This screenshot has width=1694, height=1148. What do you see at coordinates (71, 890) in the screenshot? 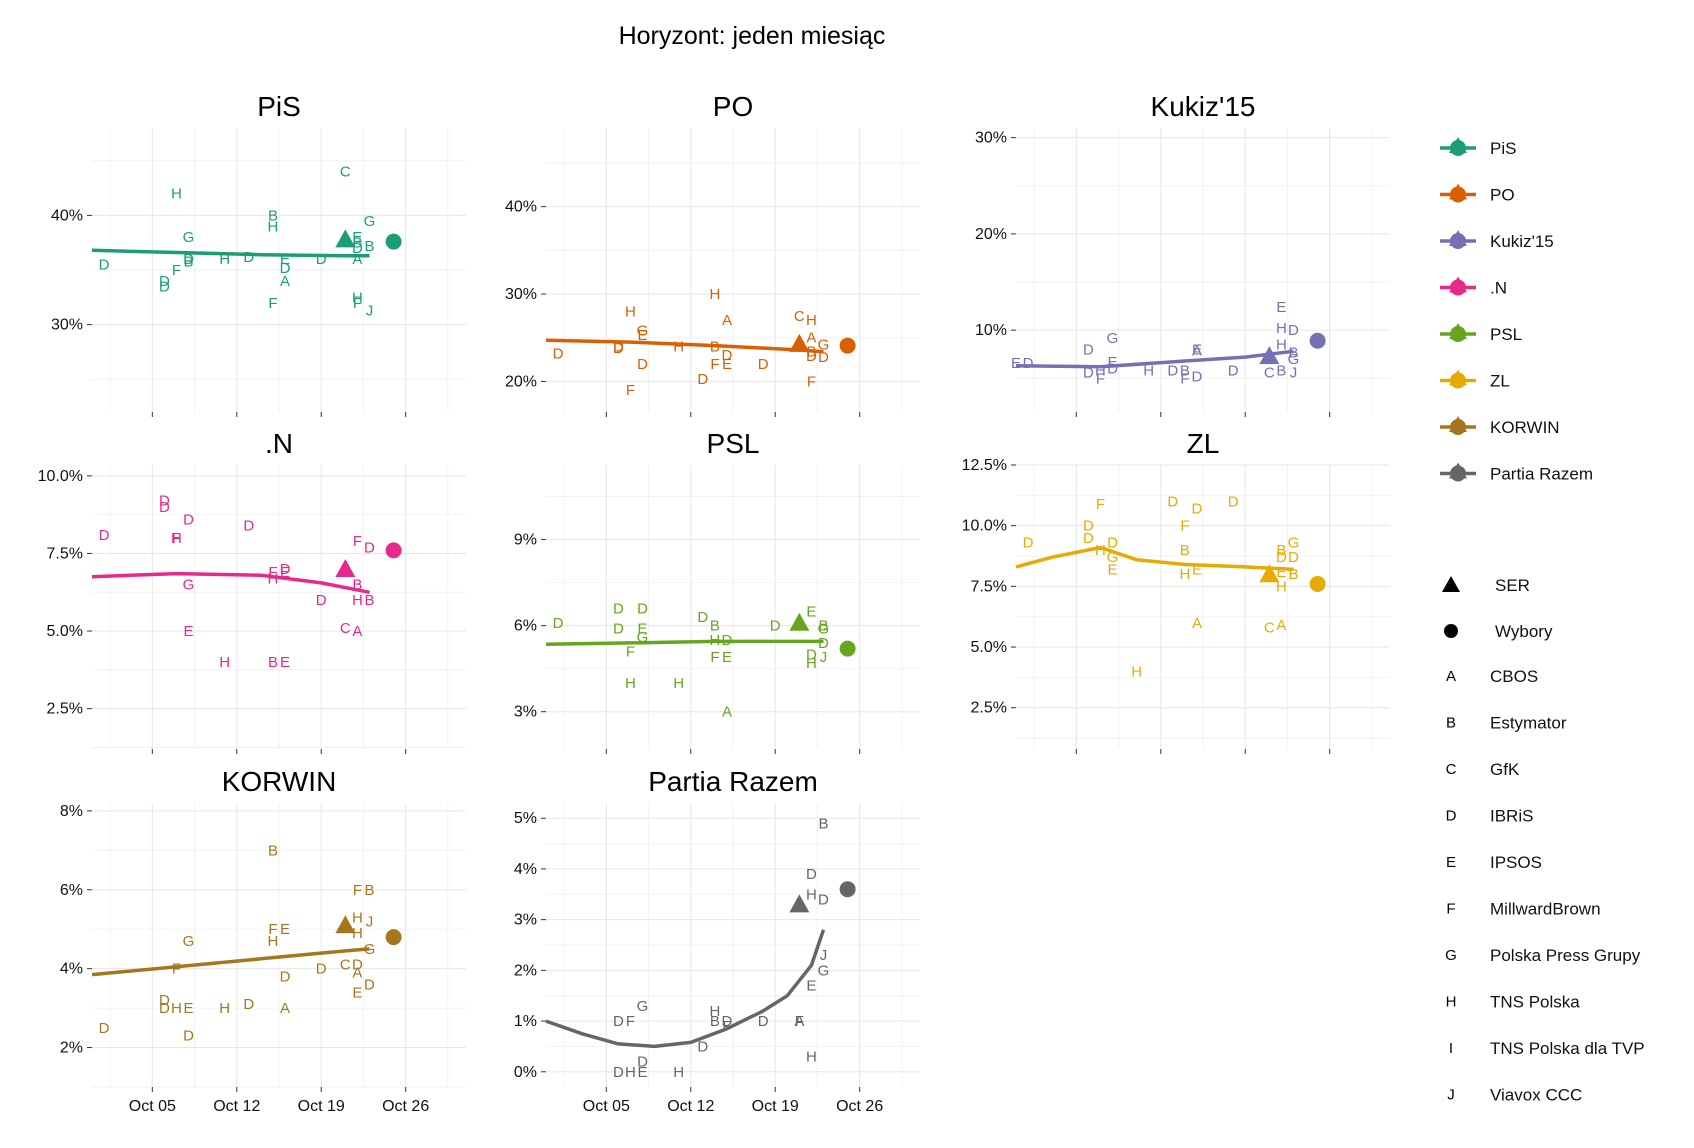
I see `y-tick-label: 6%` at bounding box center [71, 890].